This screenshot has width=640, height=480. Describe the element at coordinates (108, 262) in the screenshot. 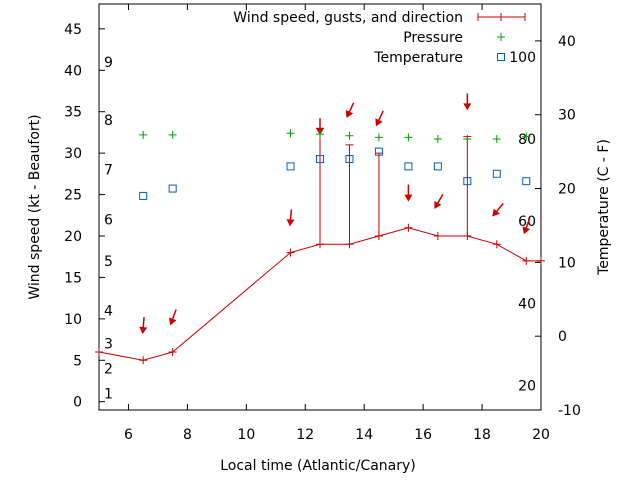

I see `beaufort-label: 5` at that location.